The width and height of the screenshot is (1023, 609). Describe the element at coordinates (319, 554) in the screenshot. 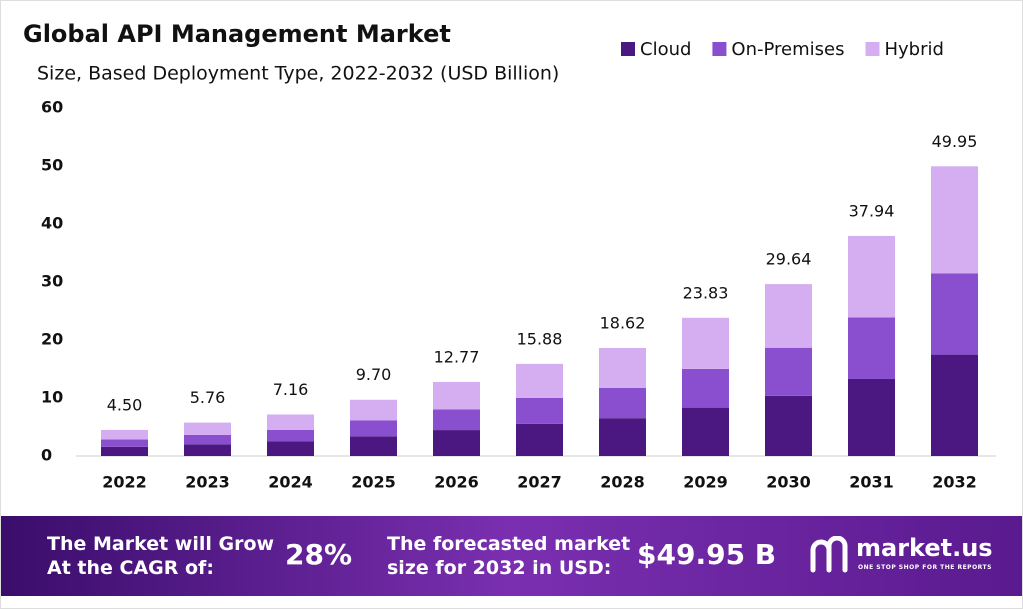

I see `cagr-value: 28%` at that location.